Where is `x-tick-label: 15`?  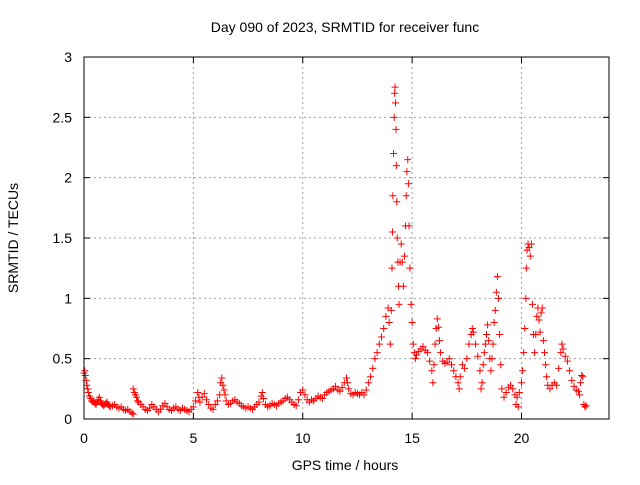 x-tick-label: 15 is located at coordinates (412, 438).